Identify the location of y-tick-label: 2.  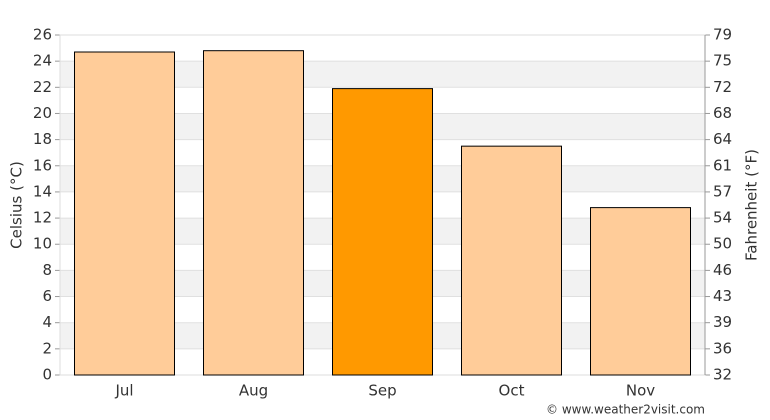
(47, 348).